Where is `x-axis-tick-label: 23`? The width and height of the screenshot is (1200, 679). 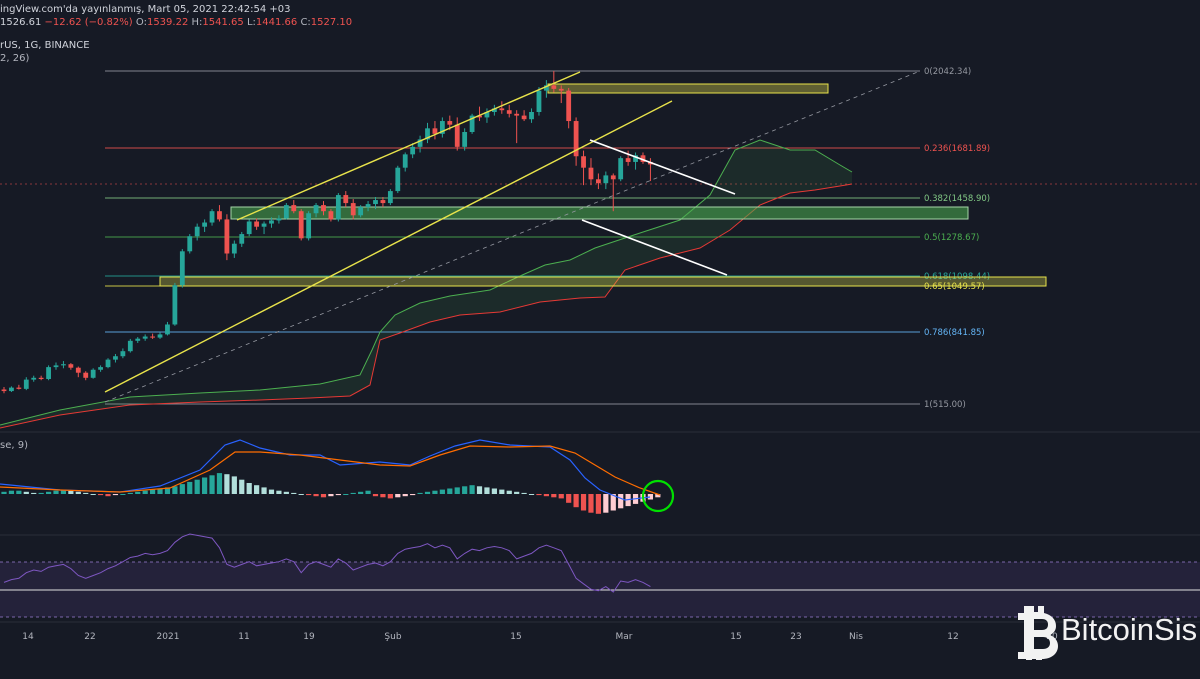 x-axis-tick-label: 23 is located at coordinates (795, 637).